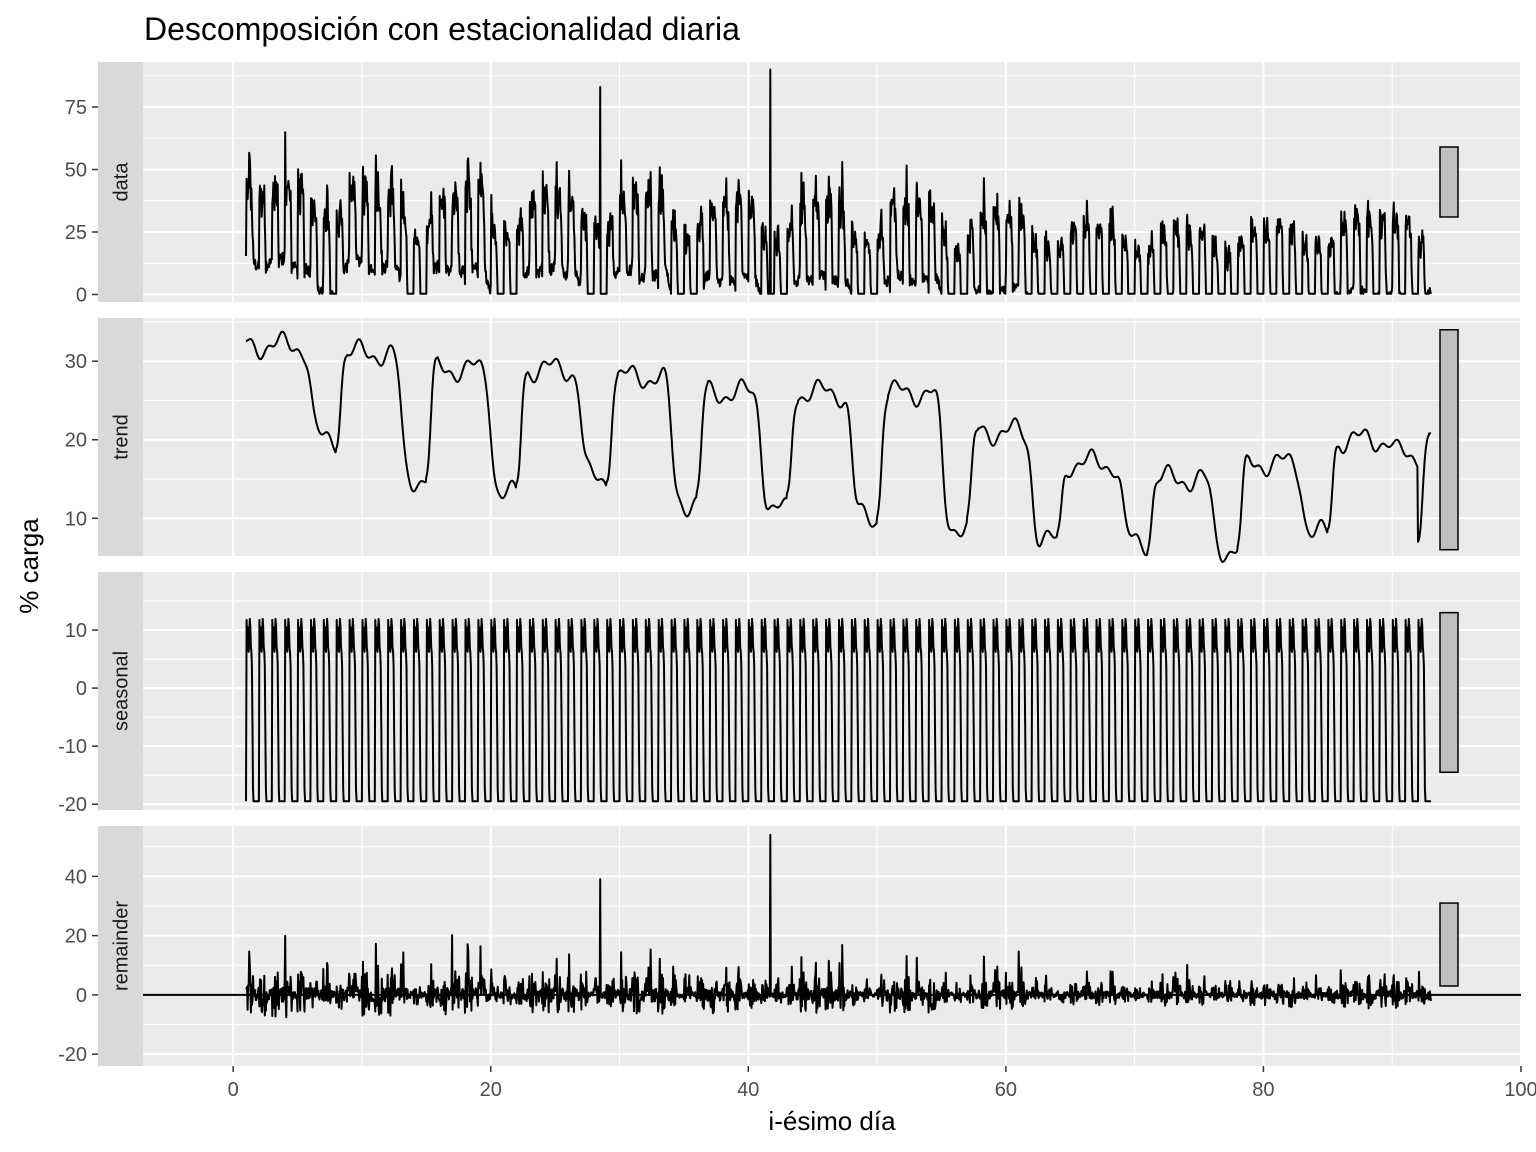  I want to click on y-axis-title: % carga, so click(29, 566).